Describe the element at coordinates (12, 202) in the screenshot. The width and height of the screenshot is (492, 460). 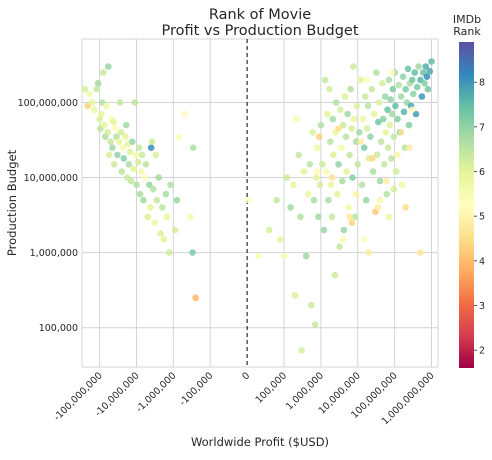
I see `y-axis-label: Production Budget` at that location.